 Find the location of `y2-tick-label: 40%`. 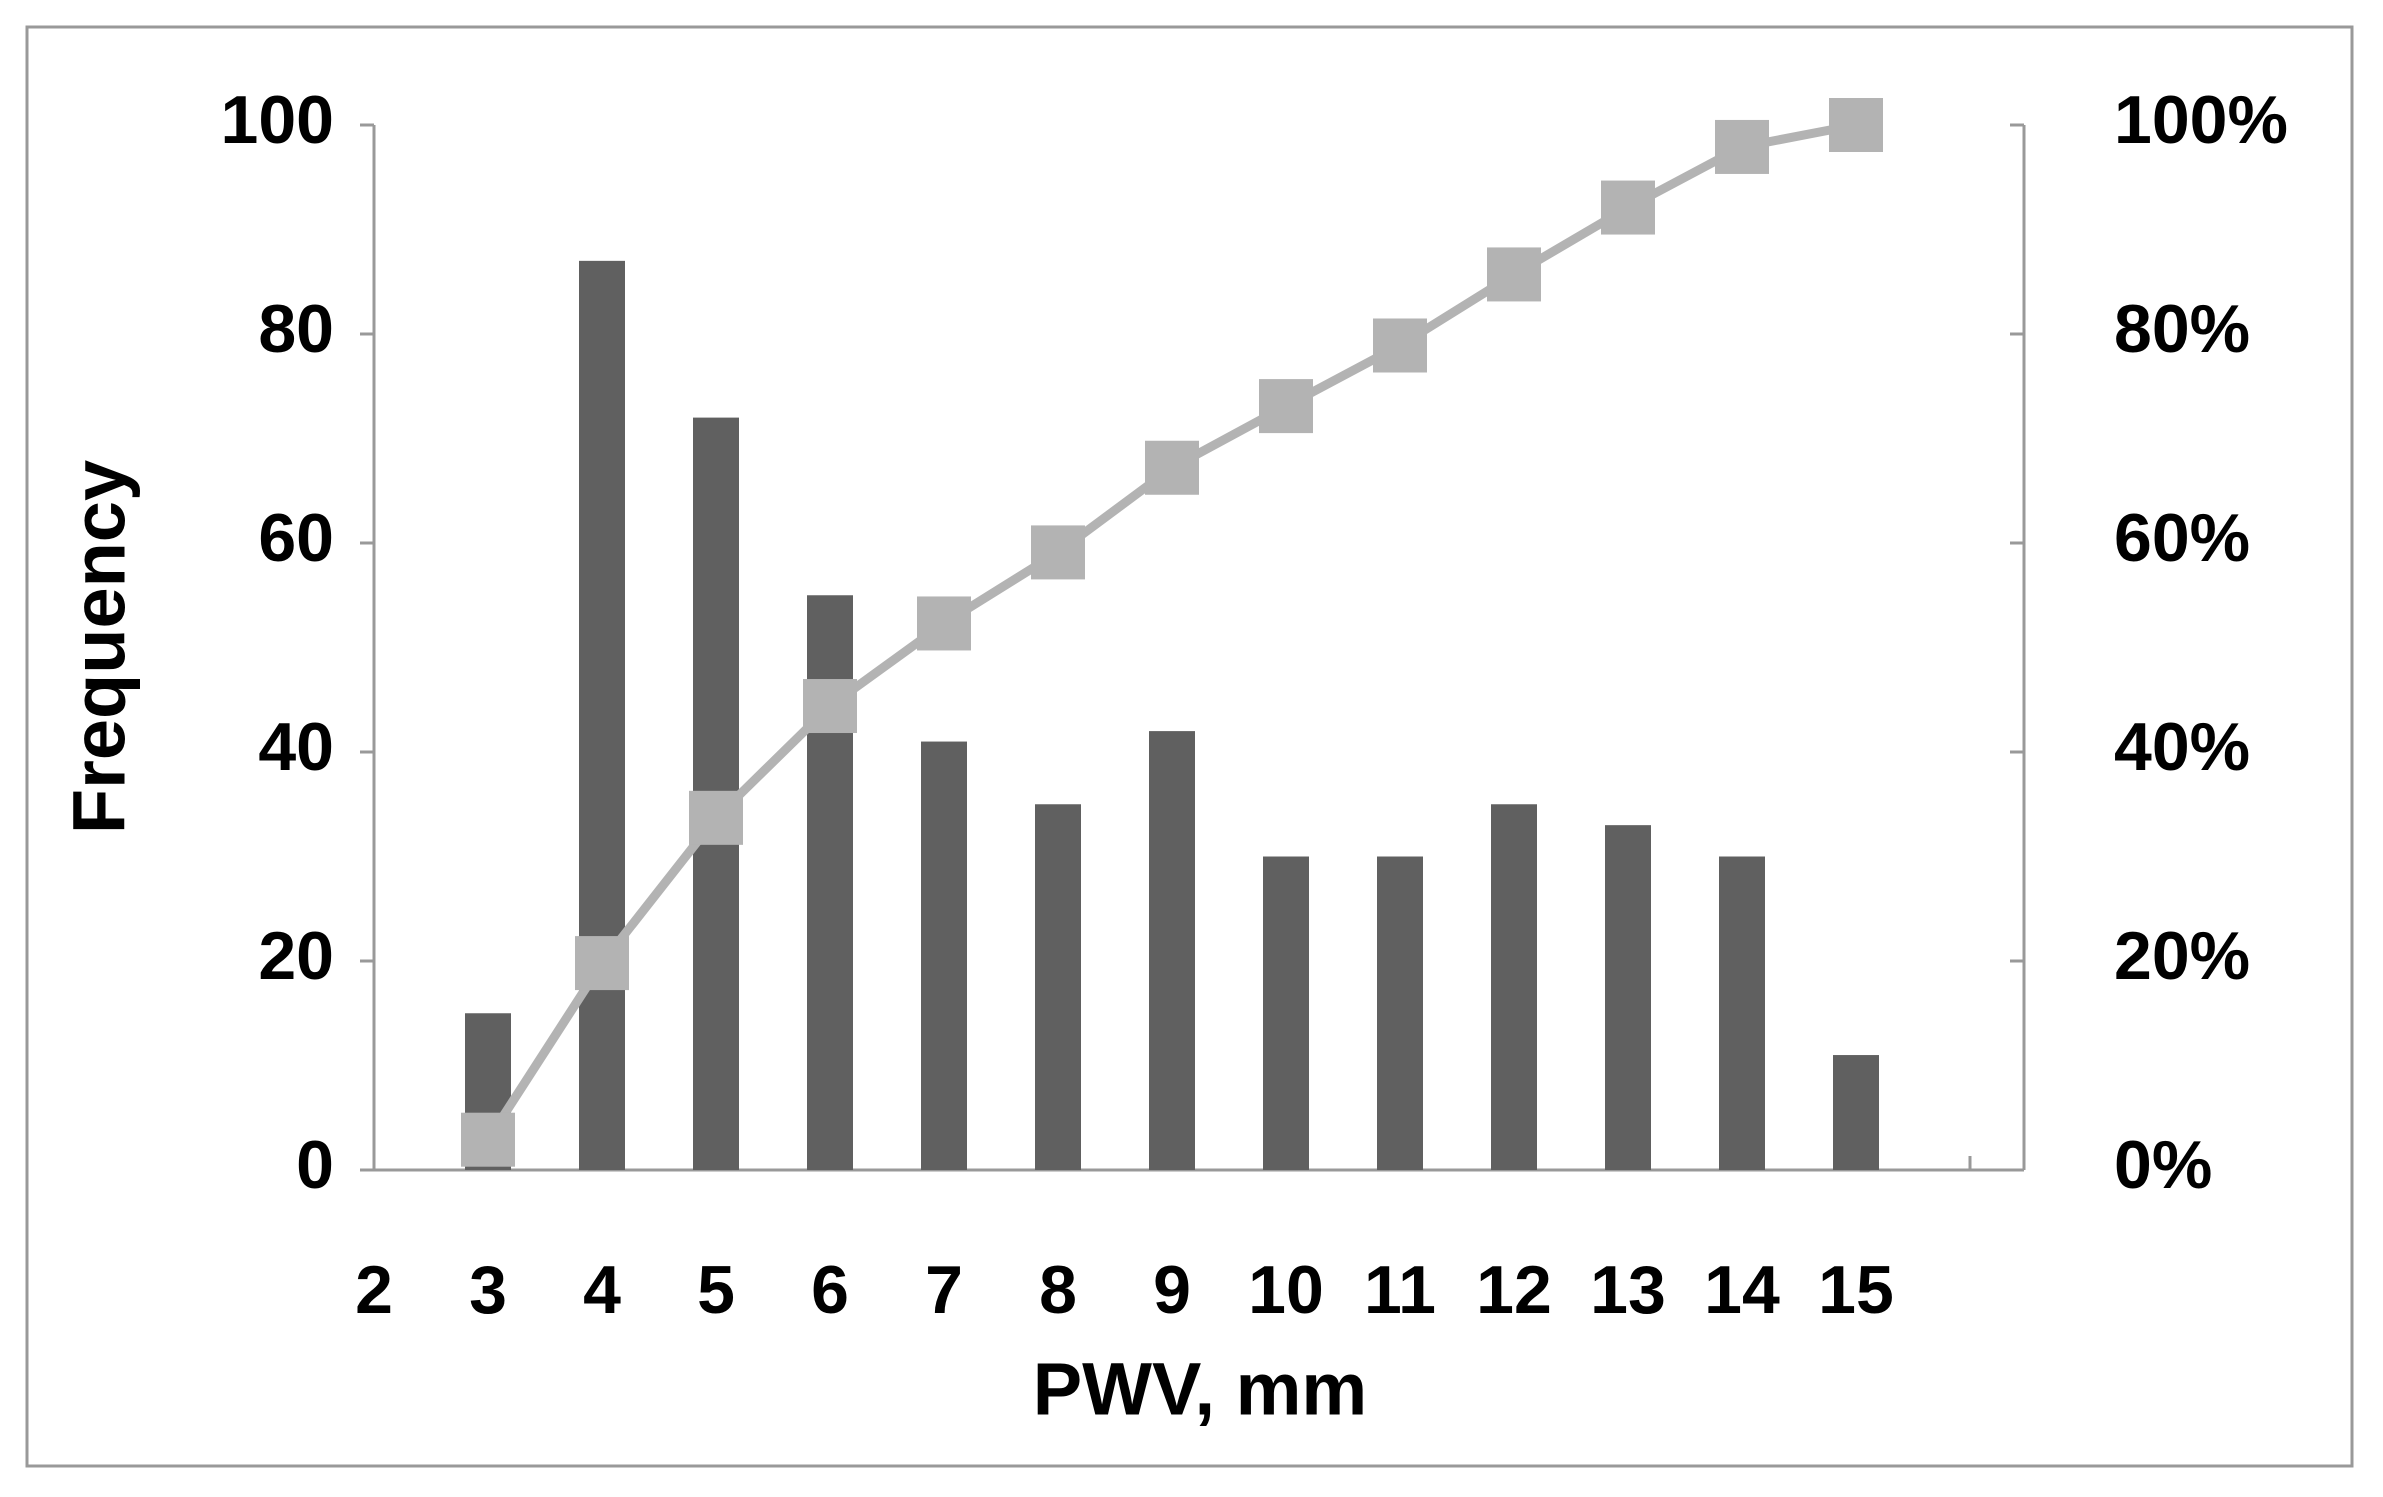

y2-tick-label: 40% is located at coordinates (2182, 747).